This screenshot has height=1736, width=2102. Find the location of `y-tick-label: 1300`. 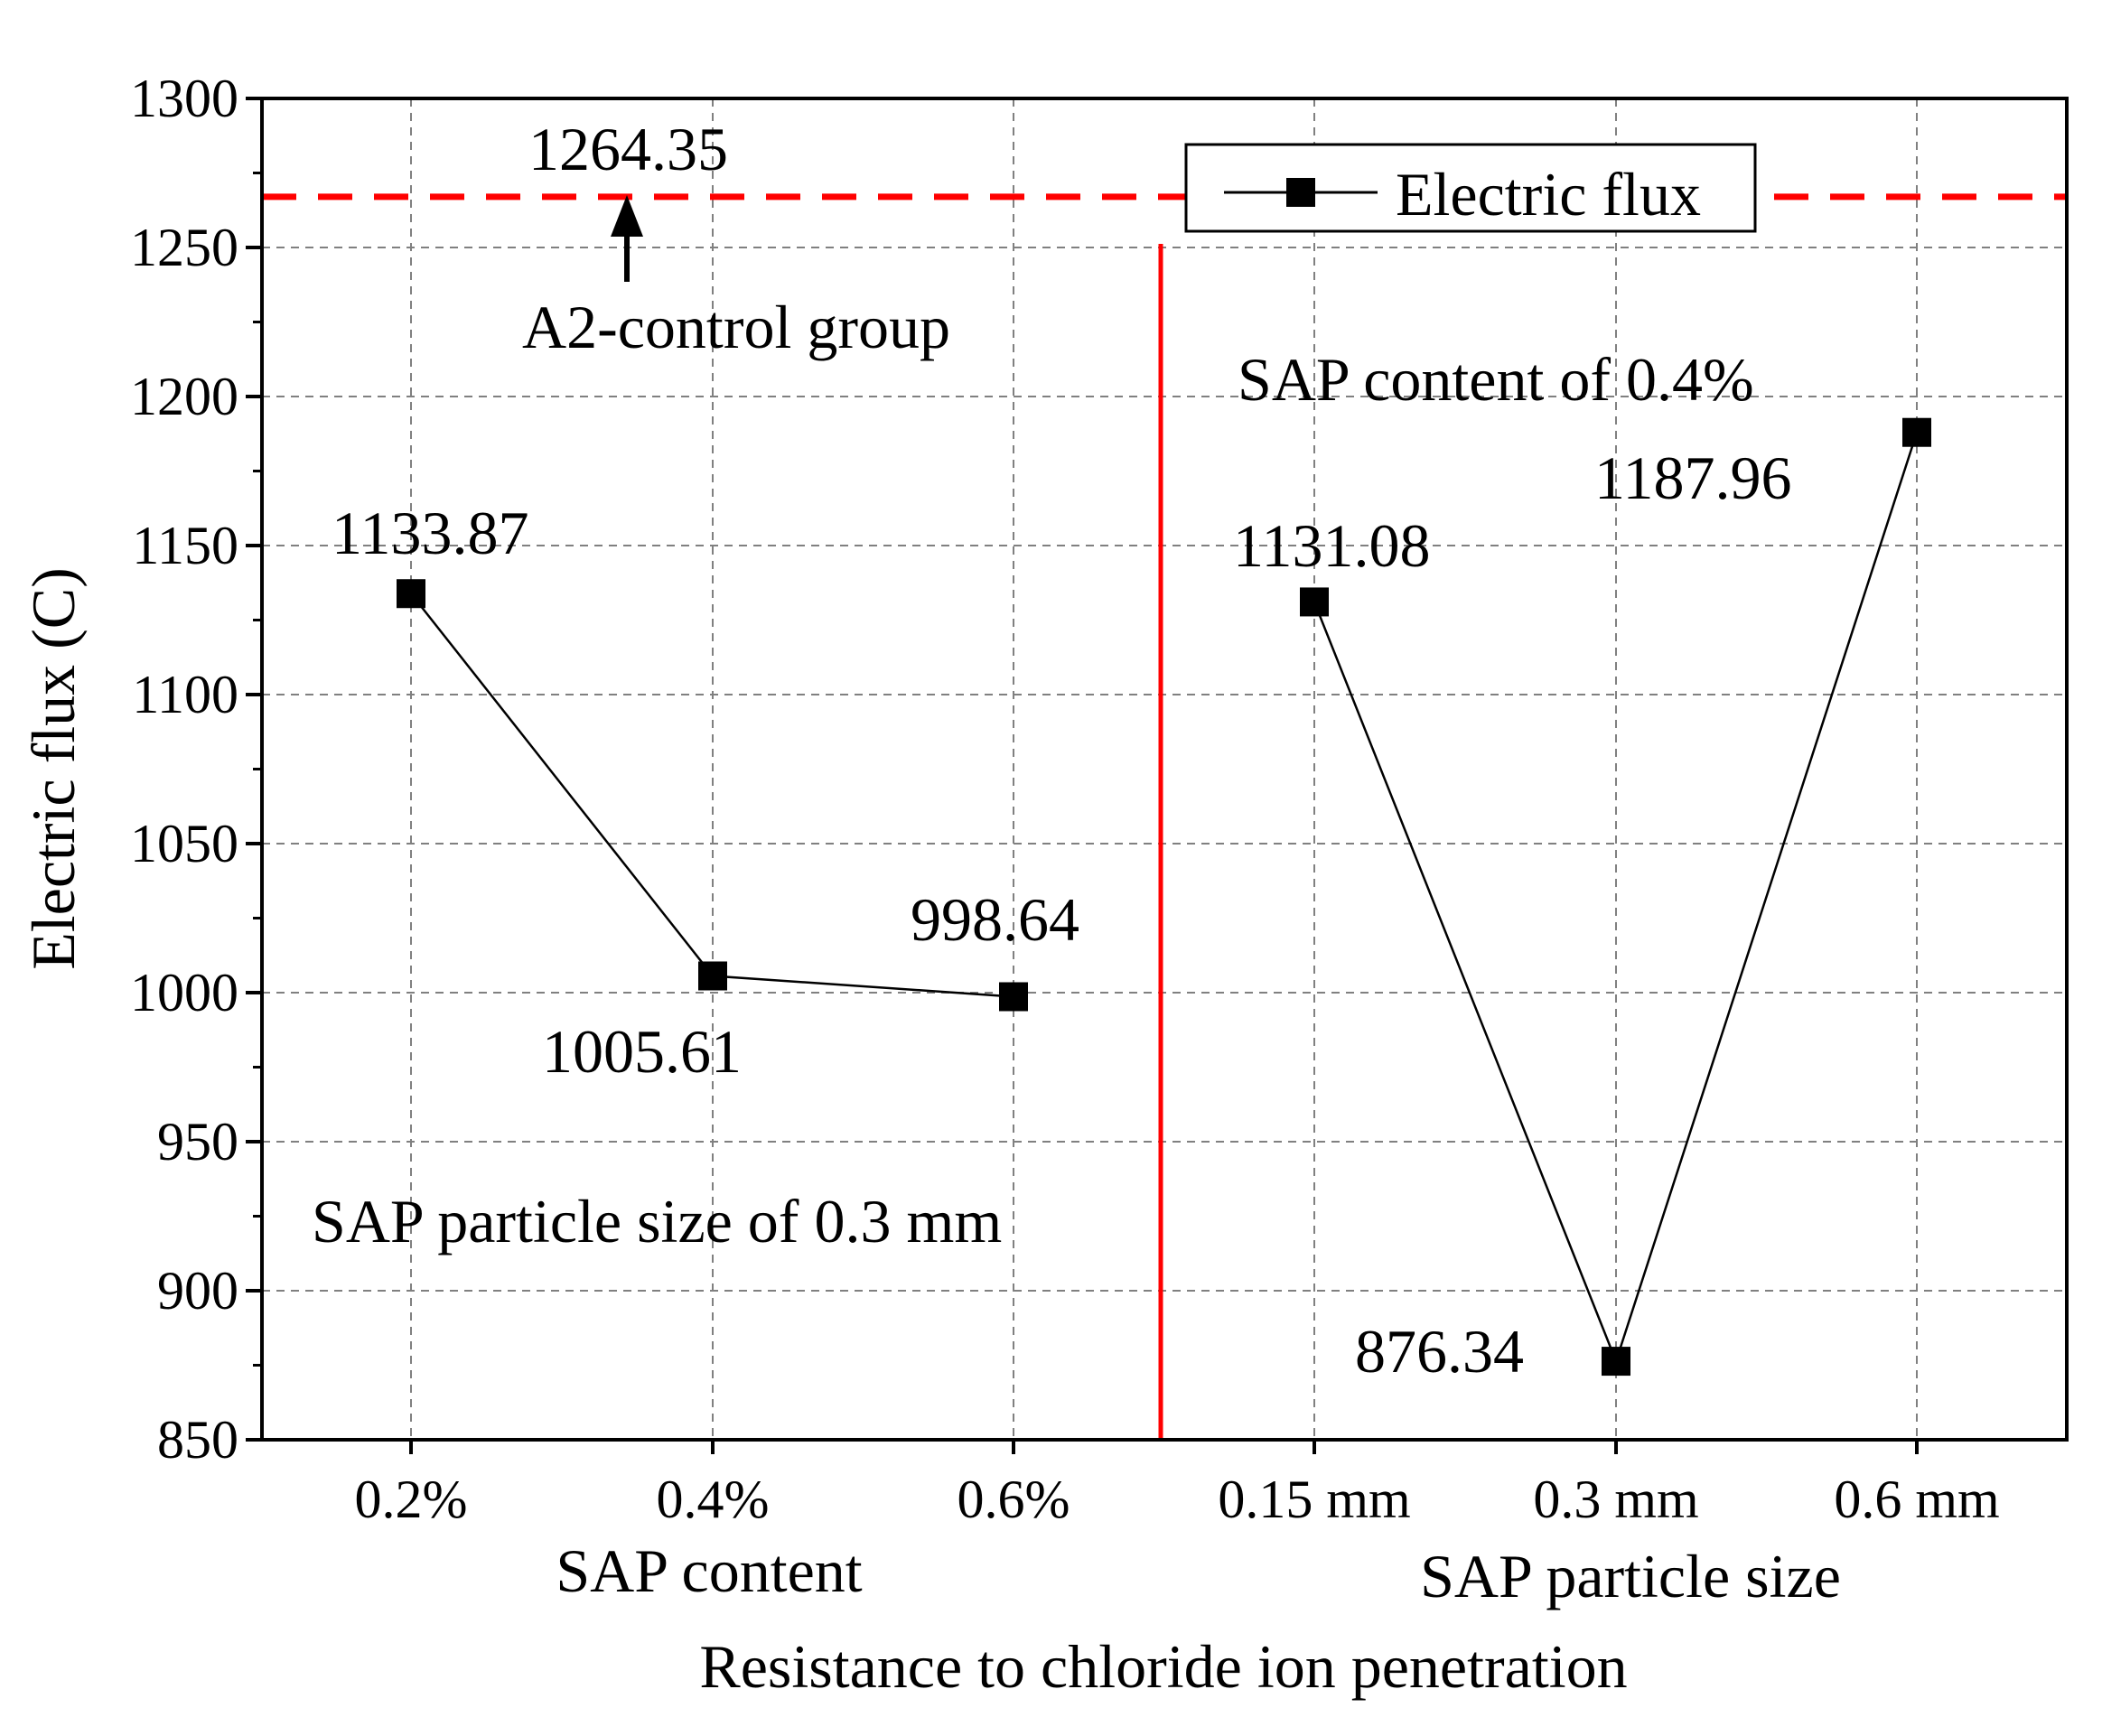

y-tick-label: 1300 is located at coordinates (184, 98).